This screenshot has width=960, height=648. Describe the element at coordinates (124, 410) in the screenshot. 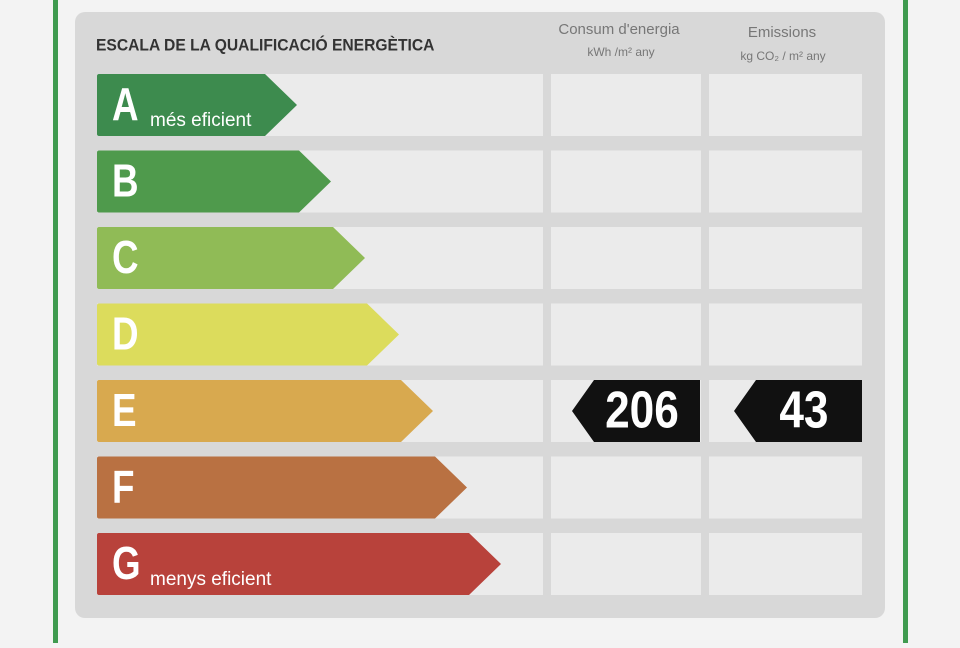

I see `rating-letter: E` at that location.